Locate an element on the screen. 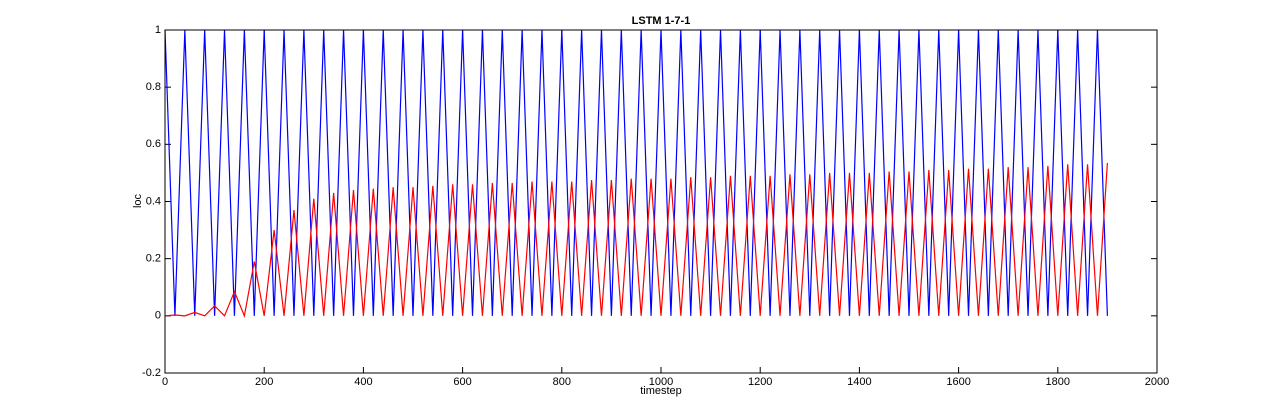 Image resolution: width=1279 pixels, height=420 pixels. x-axis-label: timestep is located at coordinates (661, 391).